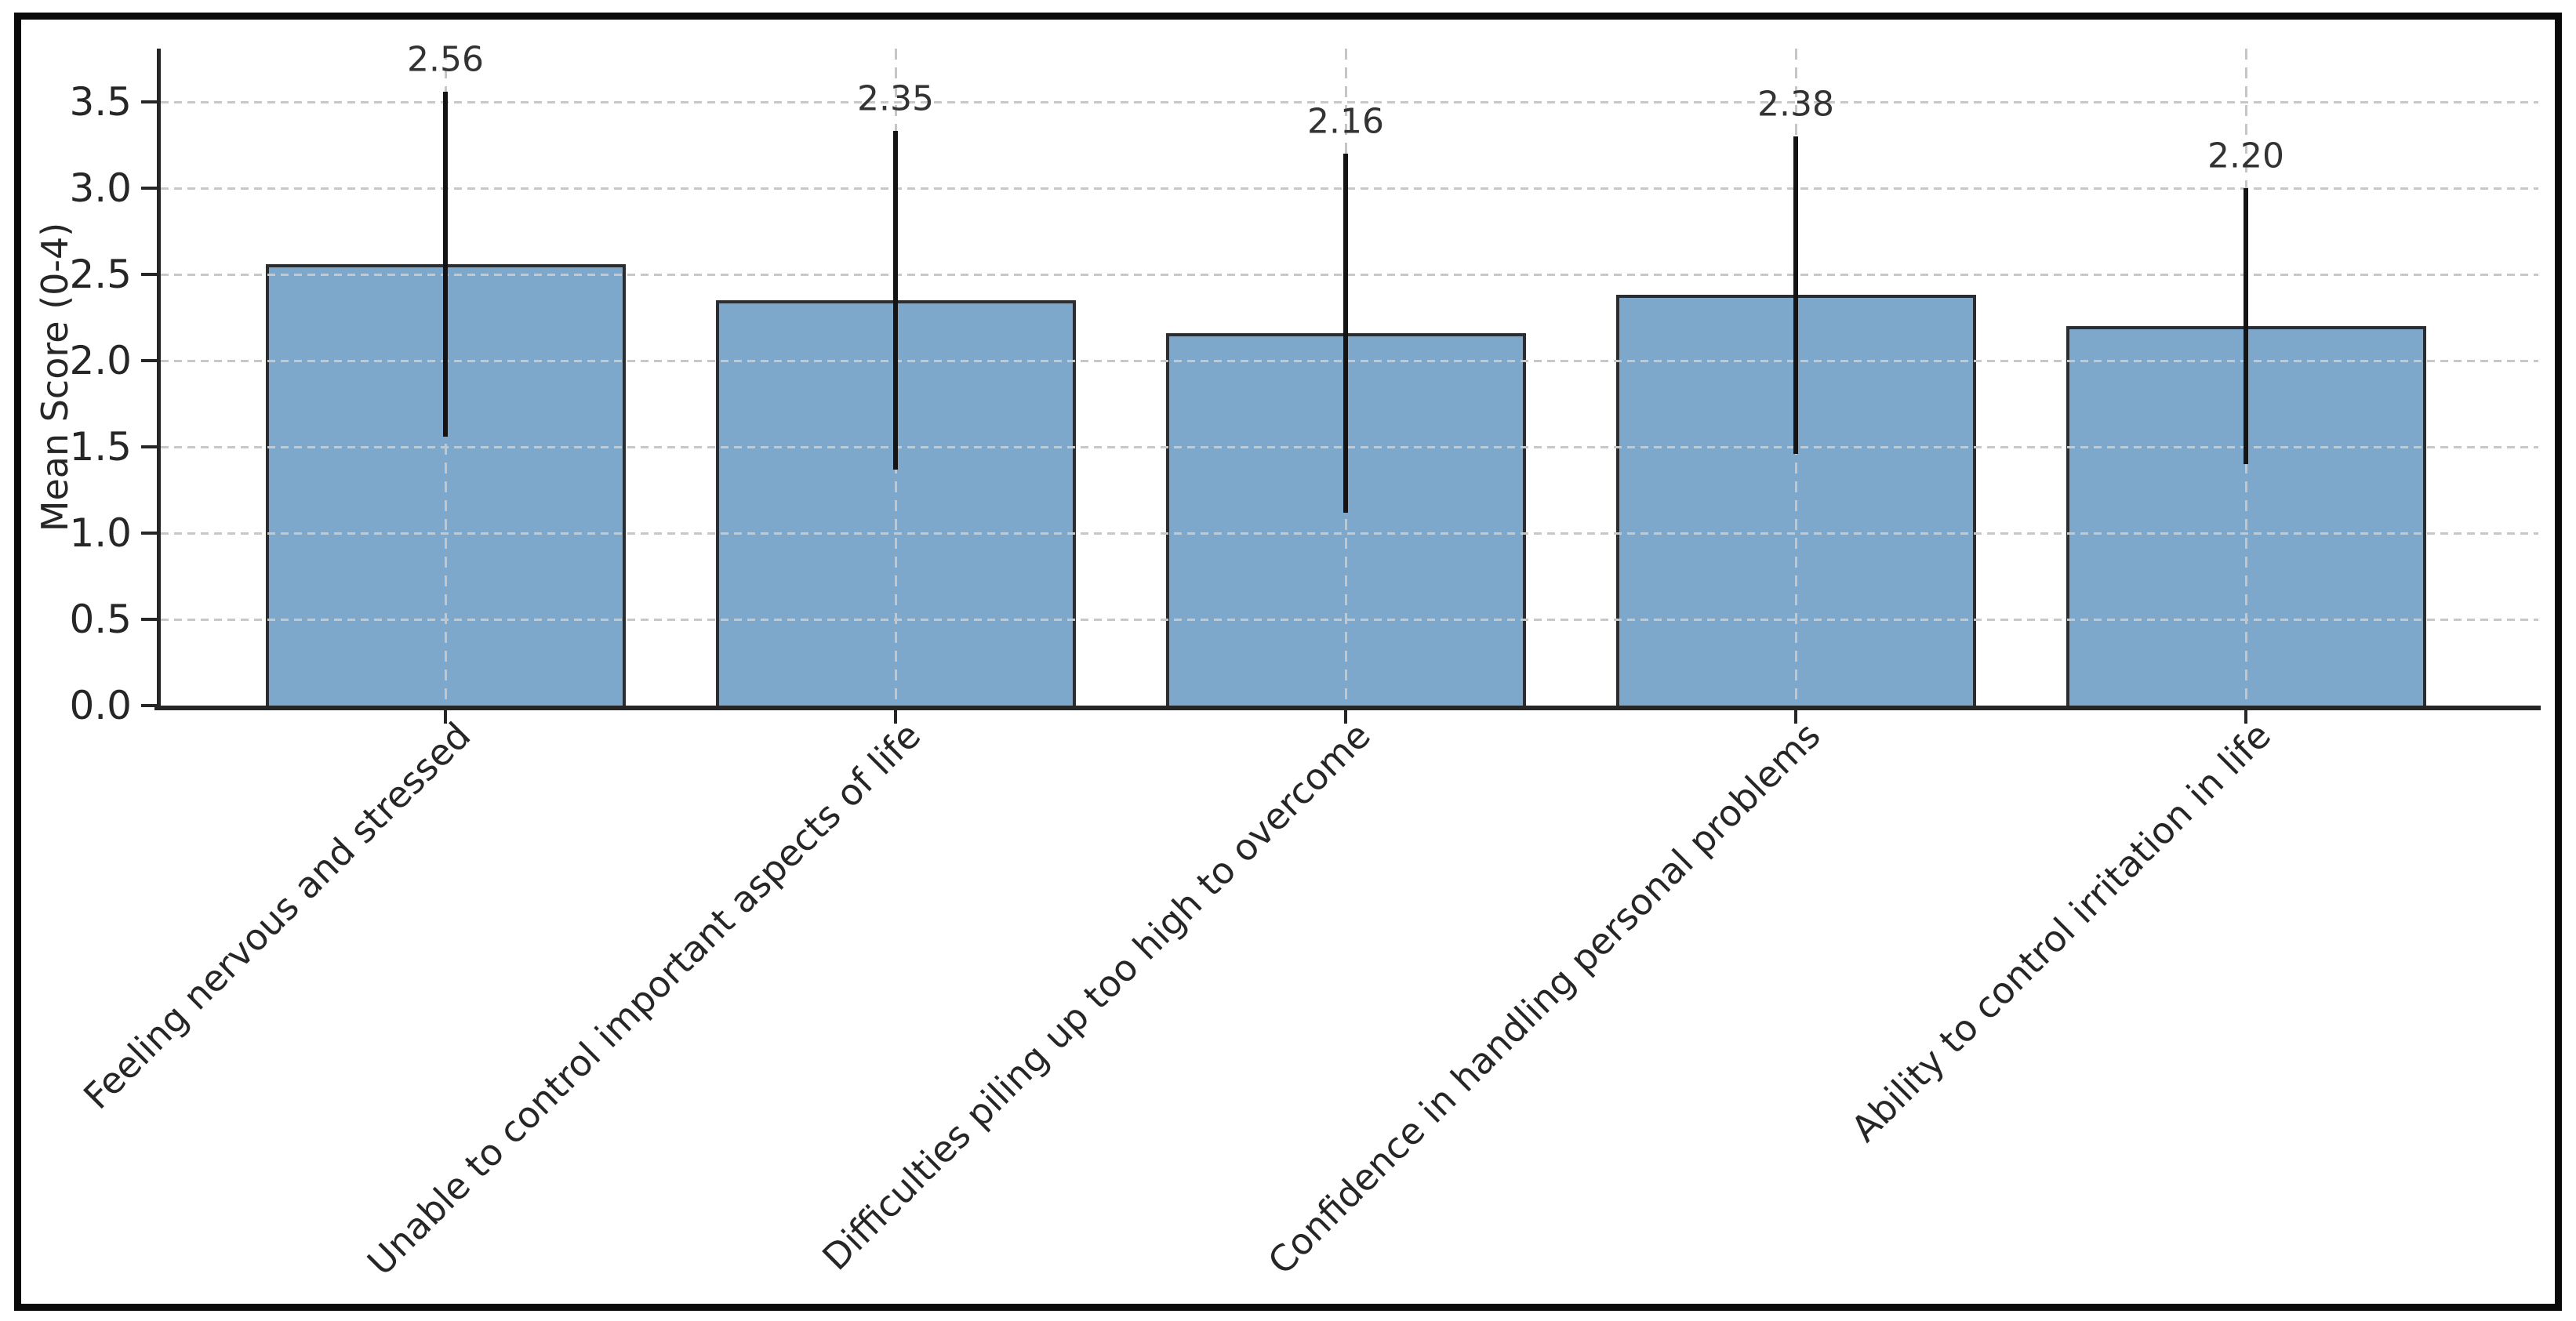  Describe the element at coordinates (100, 705) in the screenshot. I see `y-tick-label: 0.0` at that location.